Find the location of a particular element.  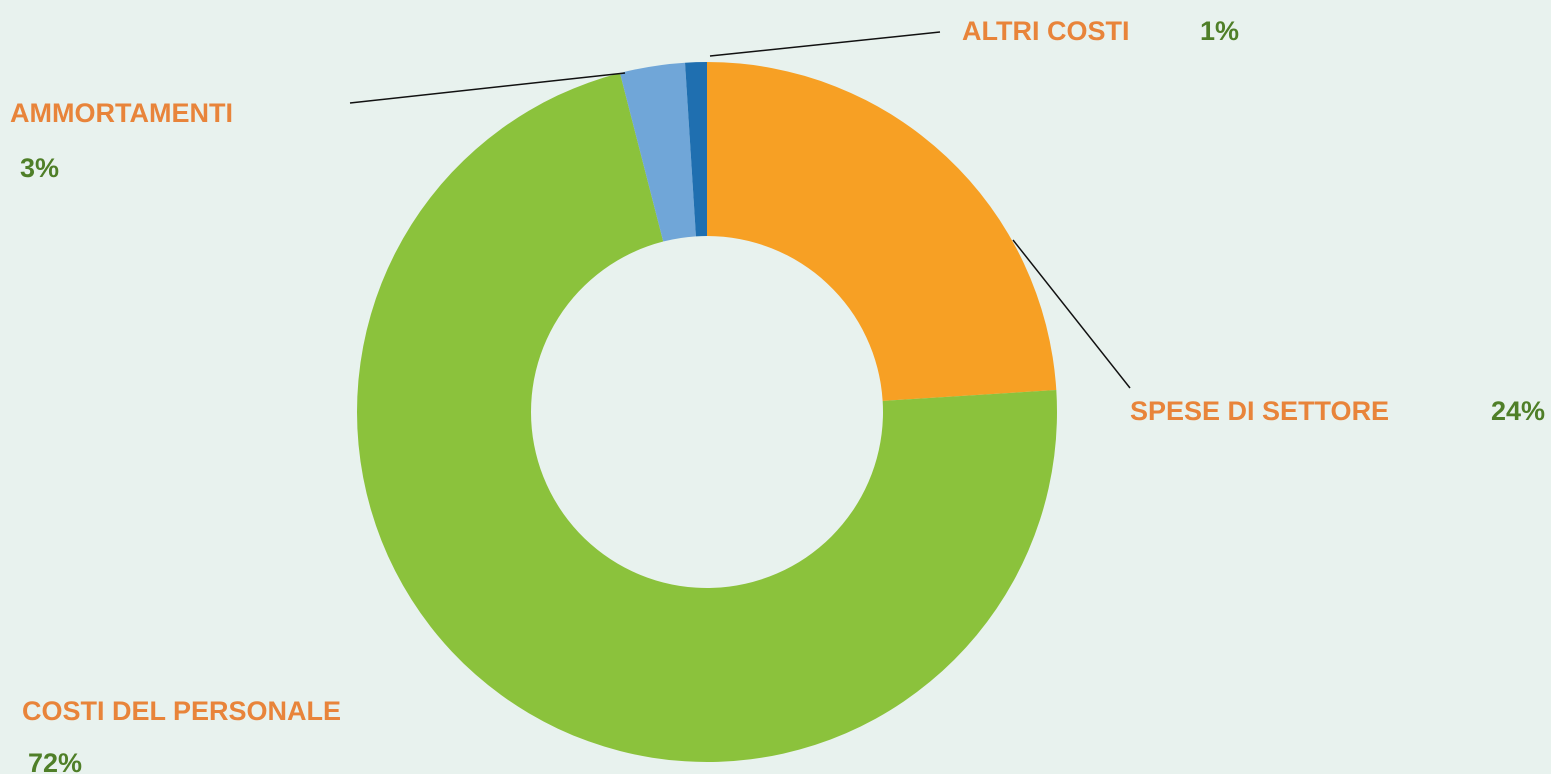

value-label: 1% is located at coordinates (1219, 31).